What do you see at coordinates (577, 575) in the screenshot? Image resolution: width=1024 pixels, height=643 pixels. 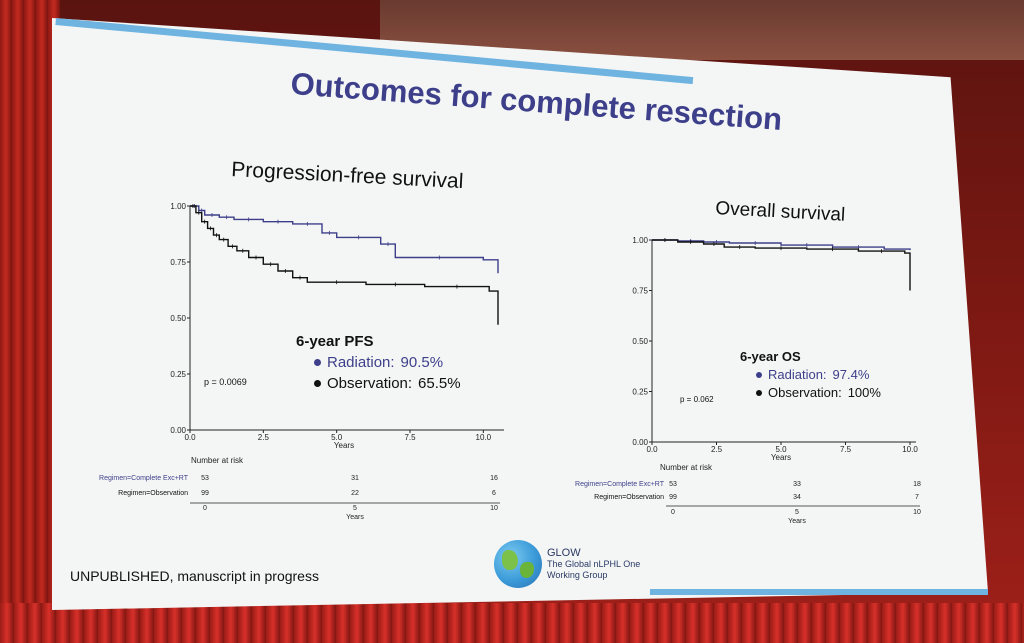 I see `logo-line2: Working Group` at bounding box center [577, 575].